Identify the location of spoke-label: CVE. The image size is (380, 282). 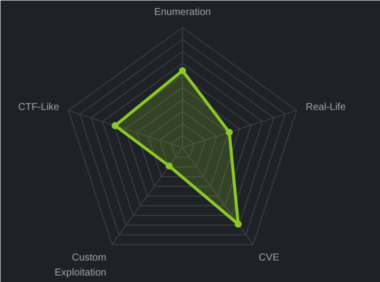
(269, 258).